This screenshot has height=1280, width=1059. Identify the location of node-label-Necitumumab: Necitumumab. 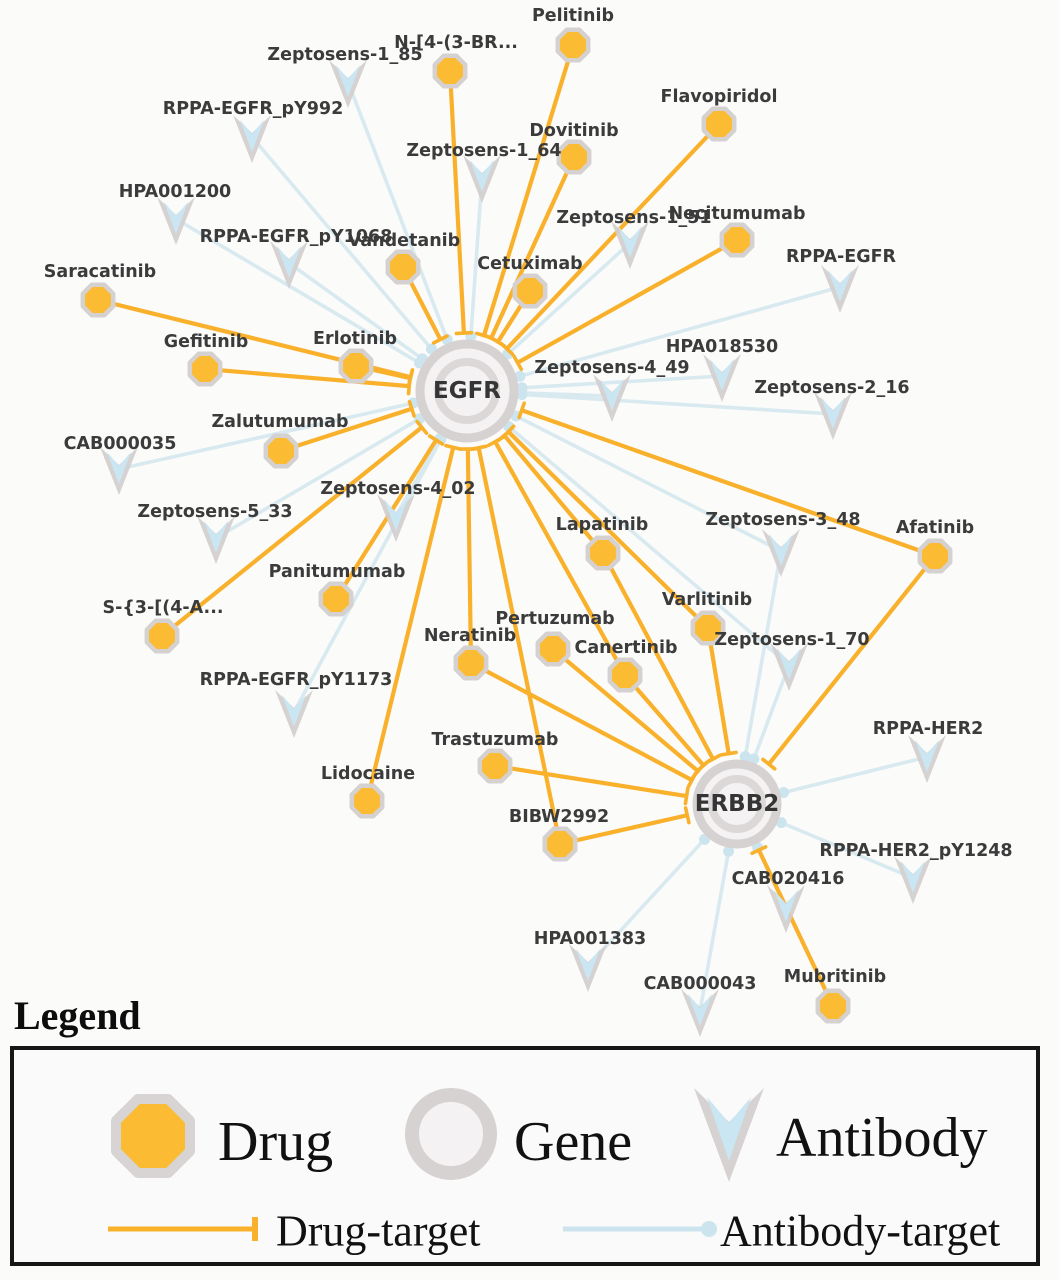
(737, 214).